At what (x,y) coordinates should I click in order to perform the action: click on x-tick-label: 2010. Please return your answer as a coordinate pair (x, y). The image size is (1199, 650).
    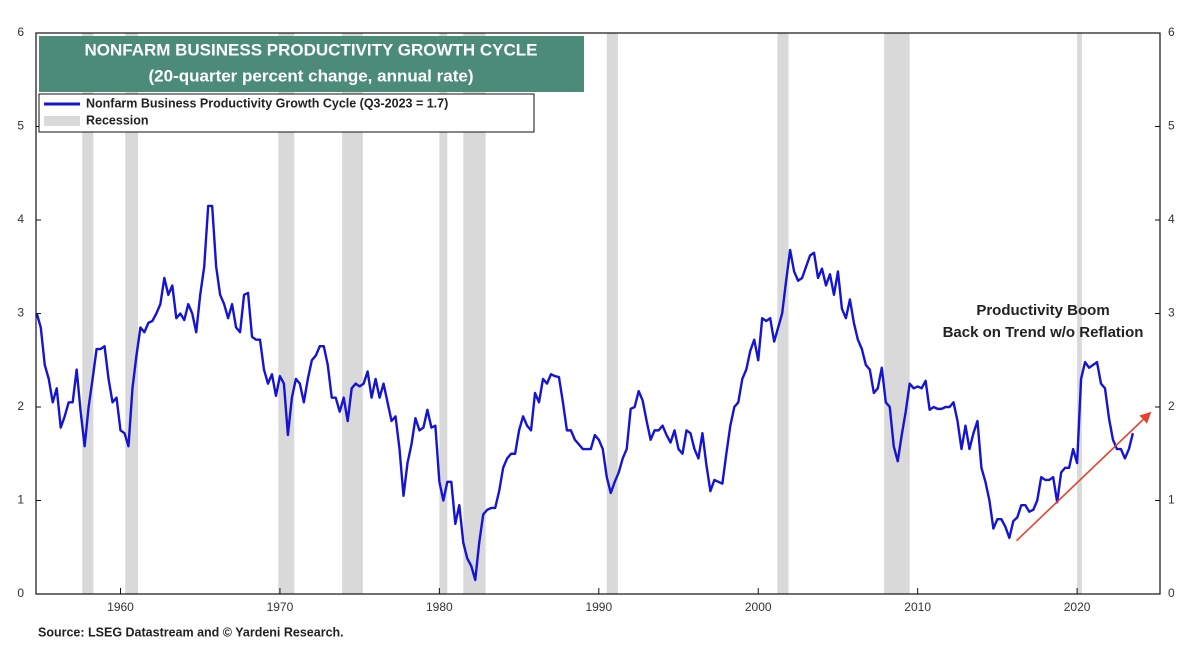
    Looking at the image, I should click on (917, 607).